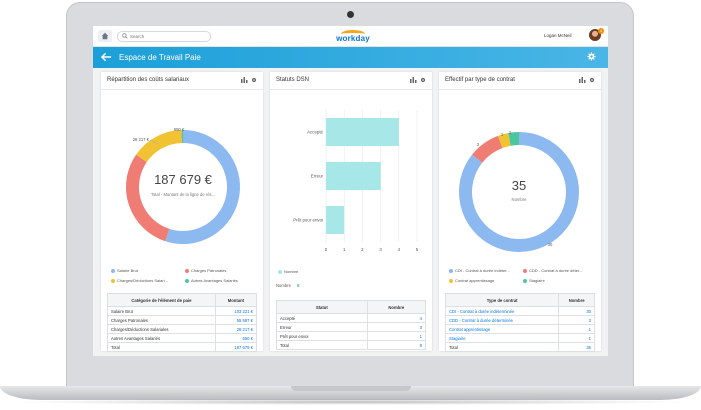 Image resolution: width=701 pixels, height=410 pixels. Describe the element at coordinates (502, 311) in the screenshot. I see `cell-label: CDI - Contrat à durée indéterminée` at that location.